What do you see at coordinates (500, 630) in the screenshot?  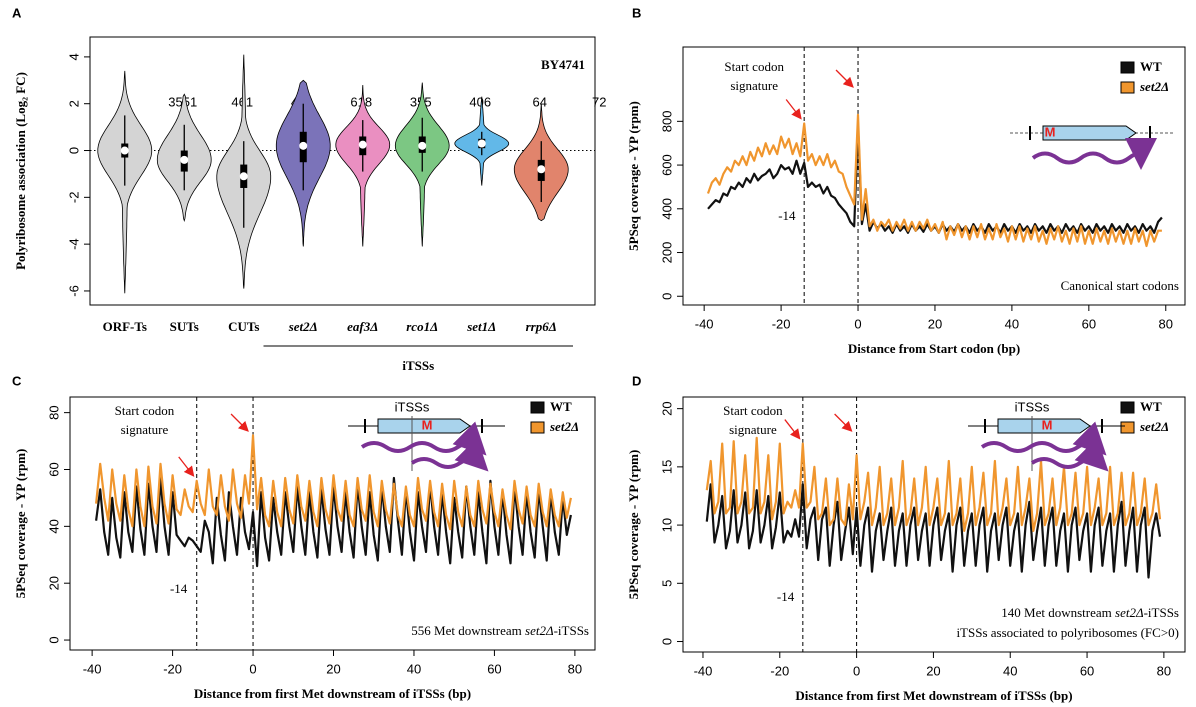 I see `note: 556 Met downstream set2Δ-iTSSs` at bounding box center [500, 630].